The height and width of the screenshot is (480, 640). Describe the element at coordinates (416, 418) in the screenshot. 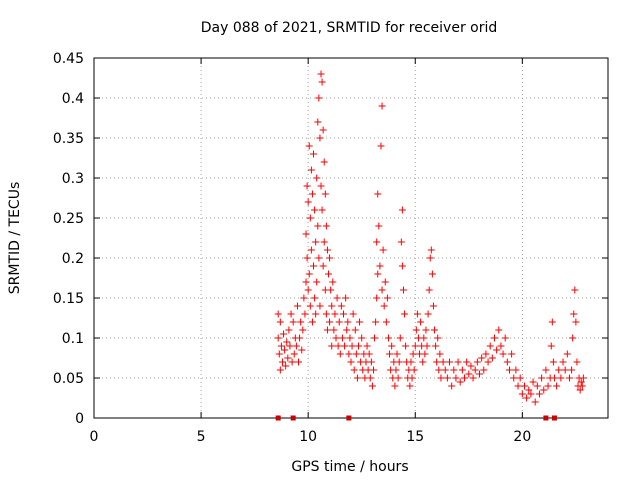

I see `baseline-markers` at that location.